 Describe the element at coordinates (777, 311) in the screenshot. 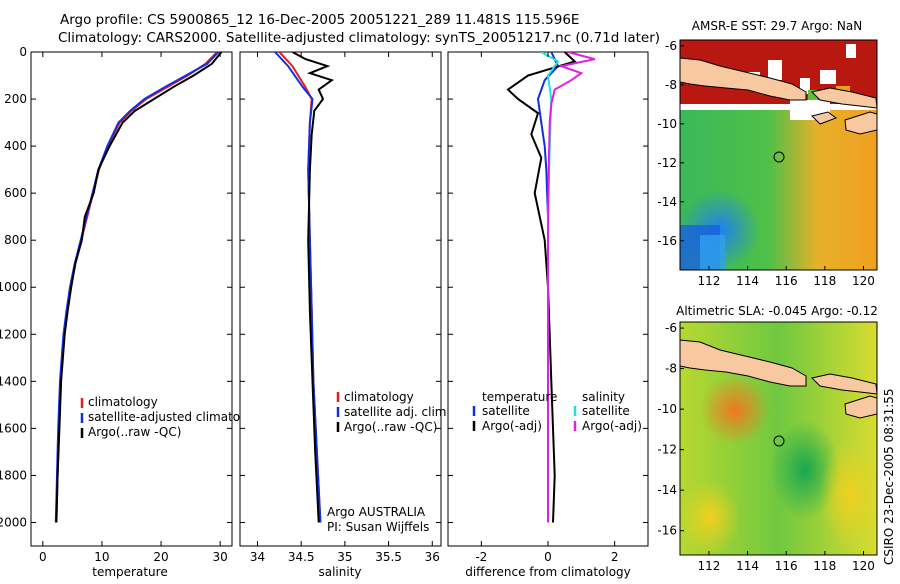

I see `map-sla-title: Altimetric SLA: -0.045 Argo: -0.12` at that location.